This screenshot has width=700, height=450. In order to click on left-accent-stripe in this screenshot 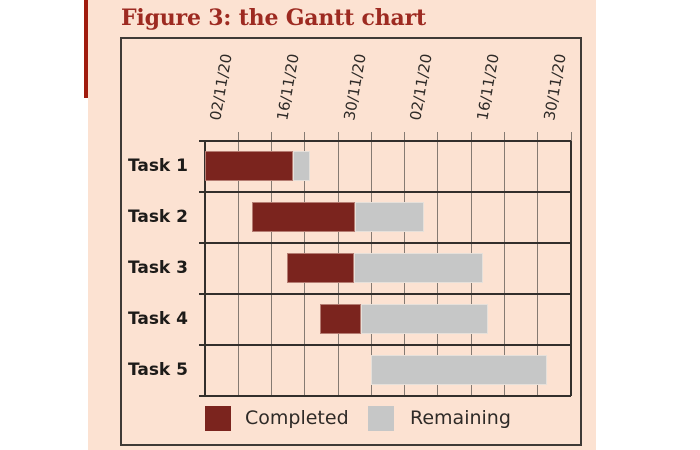, I will do `click(86, 49)`.